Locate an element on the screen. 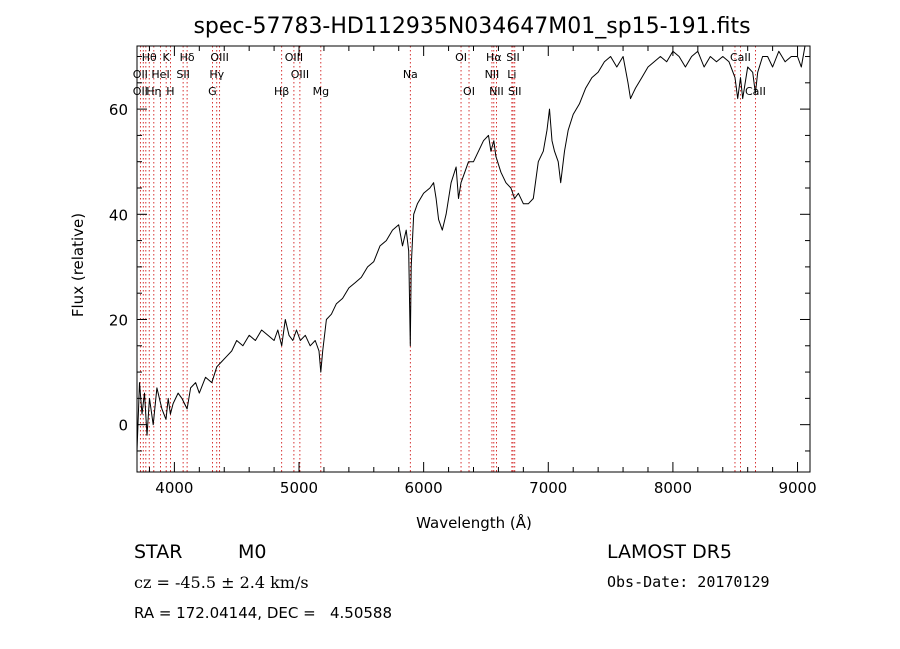 Image resolution: width=900 pixels, height=649 pixels. coordinates: RA = 172.04144, DEC = 4.50588 is located at coordinates (263, 613).